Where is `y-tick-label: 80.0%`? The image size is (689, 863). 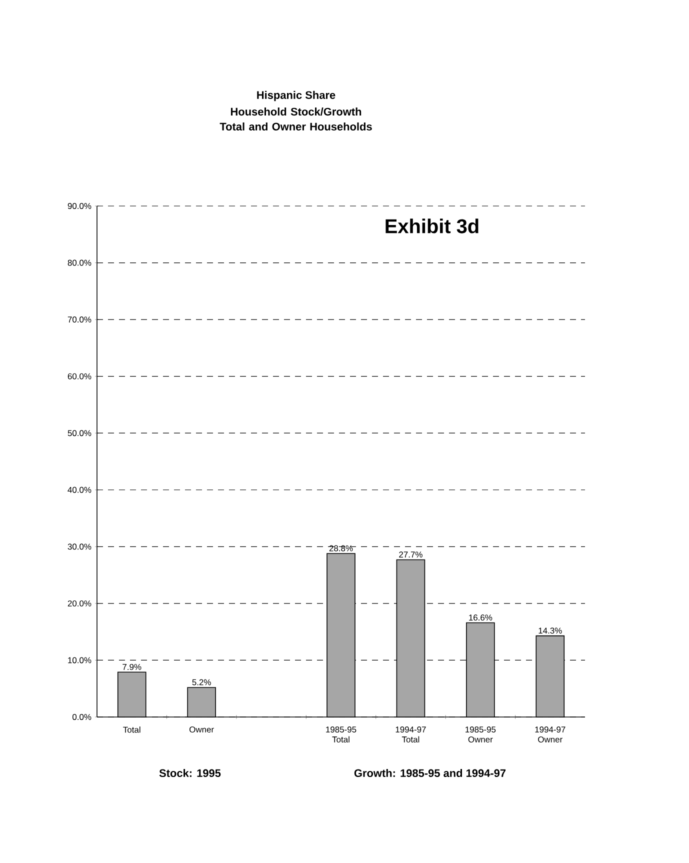 y-tick-label: 80.0% is located at coordinates (80, 263).